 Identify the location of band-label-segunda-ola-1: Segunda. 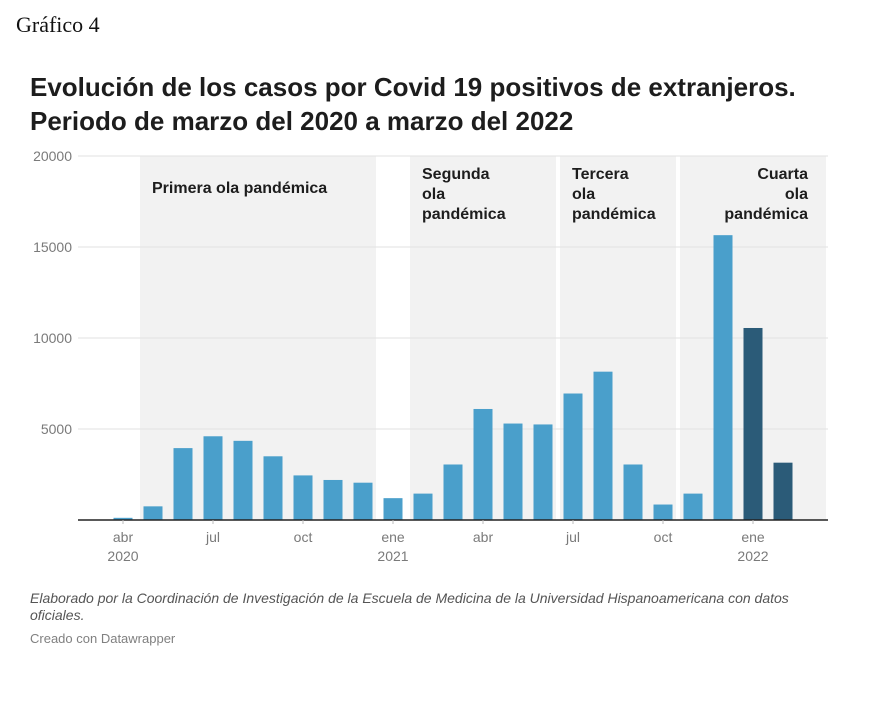
(456, 174).